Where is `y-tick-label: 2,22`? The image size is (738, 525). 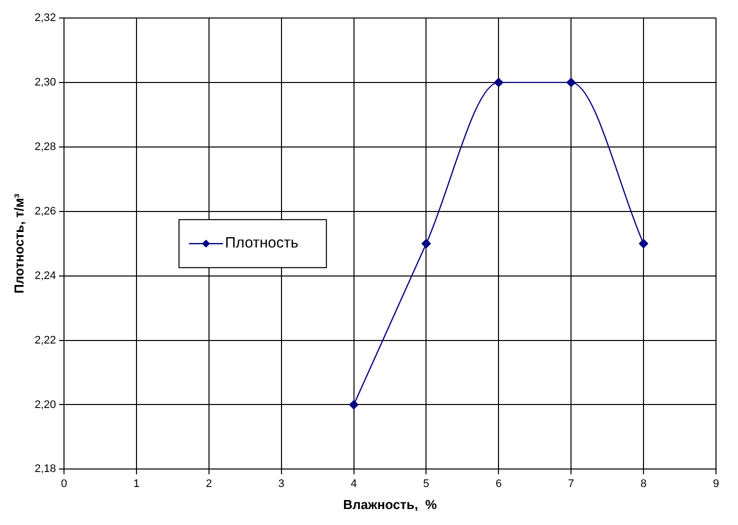 y-tick-label: 2,22 is located at coordinates (45, 340).